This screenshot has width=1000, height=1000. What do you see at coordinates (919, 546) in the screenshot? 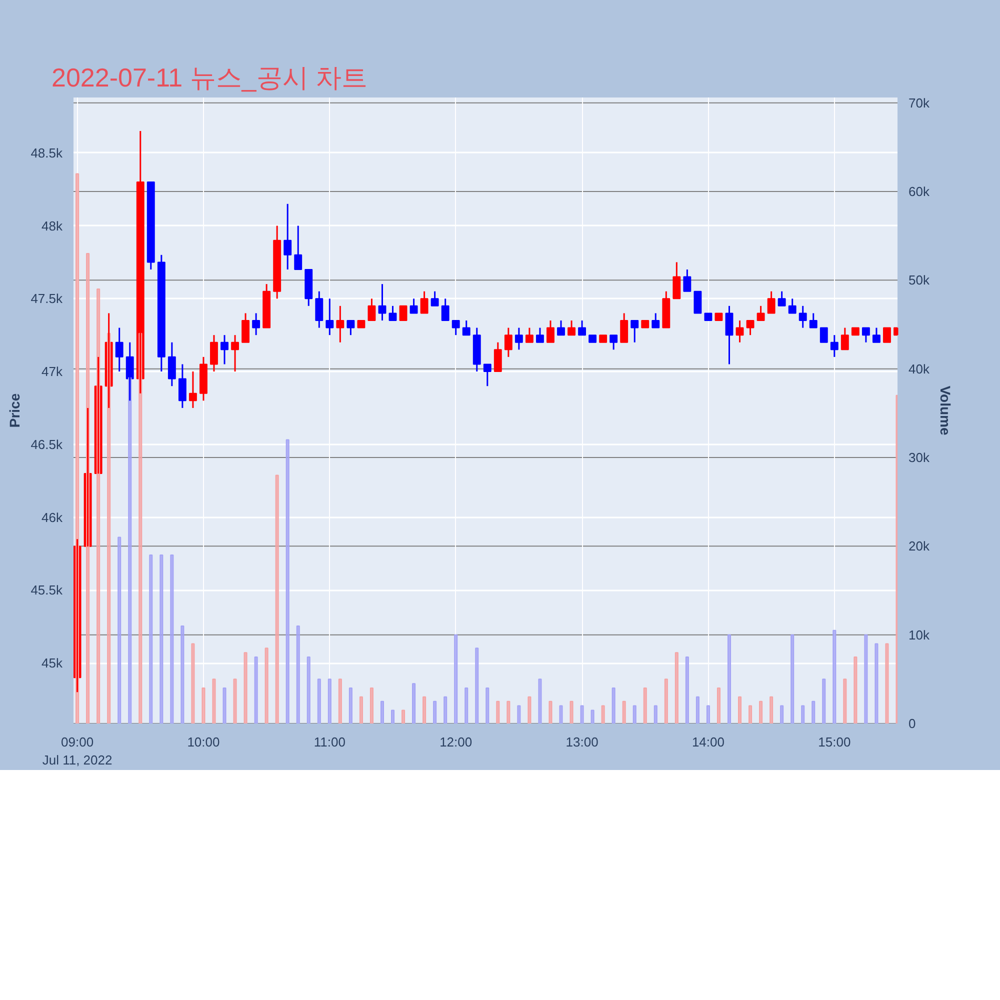
I see `y2-tick-label: 20k` at bounding box center [919, 546].